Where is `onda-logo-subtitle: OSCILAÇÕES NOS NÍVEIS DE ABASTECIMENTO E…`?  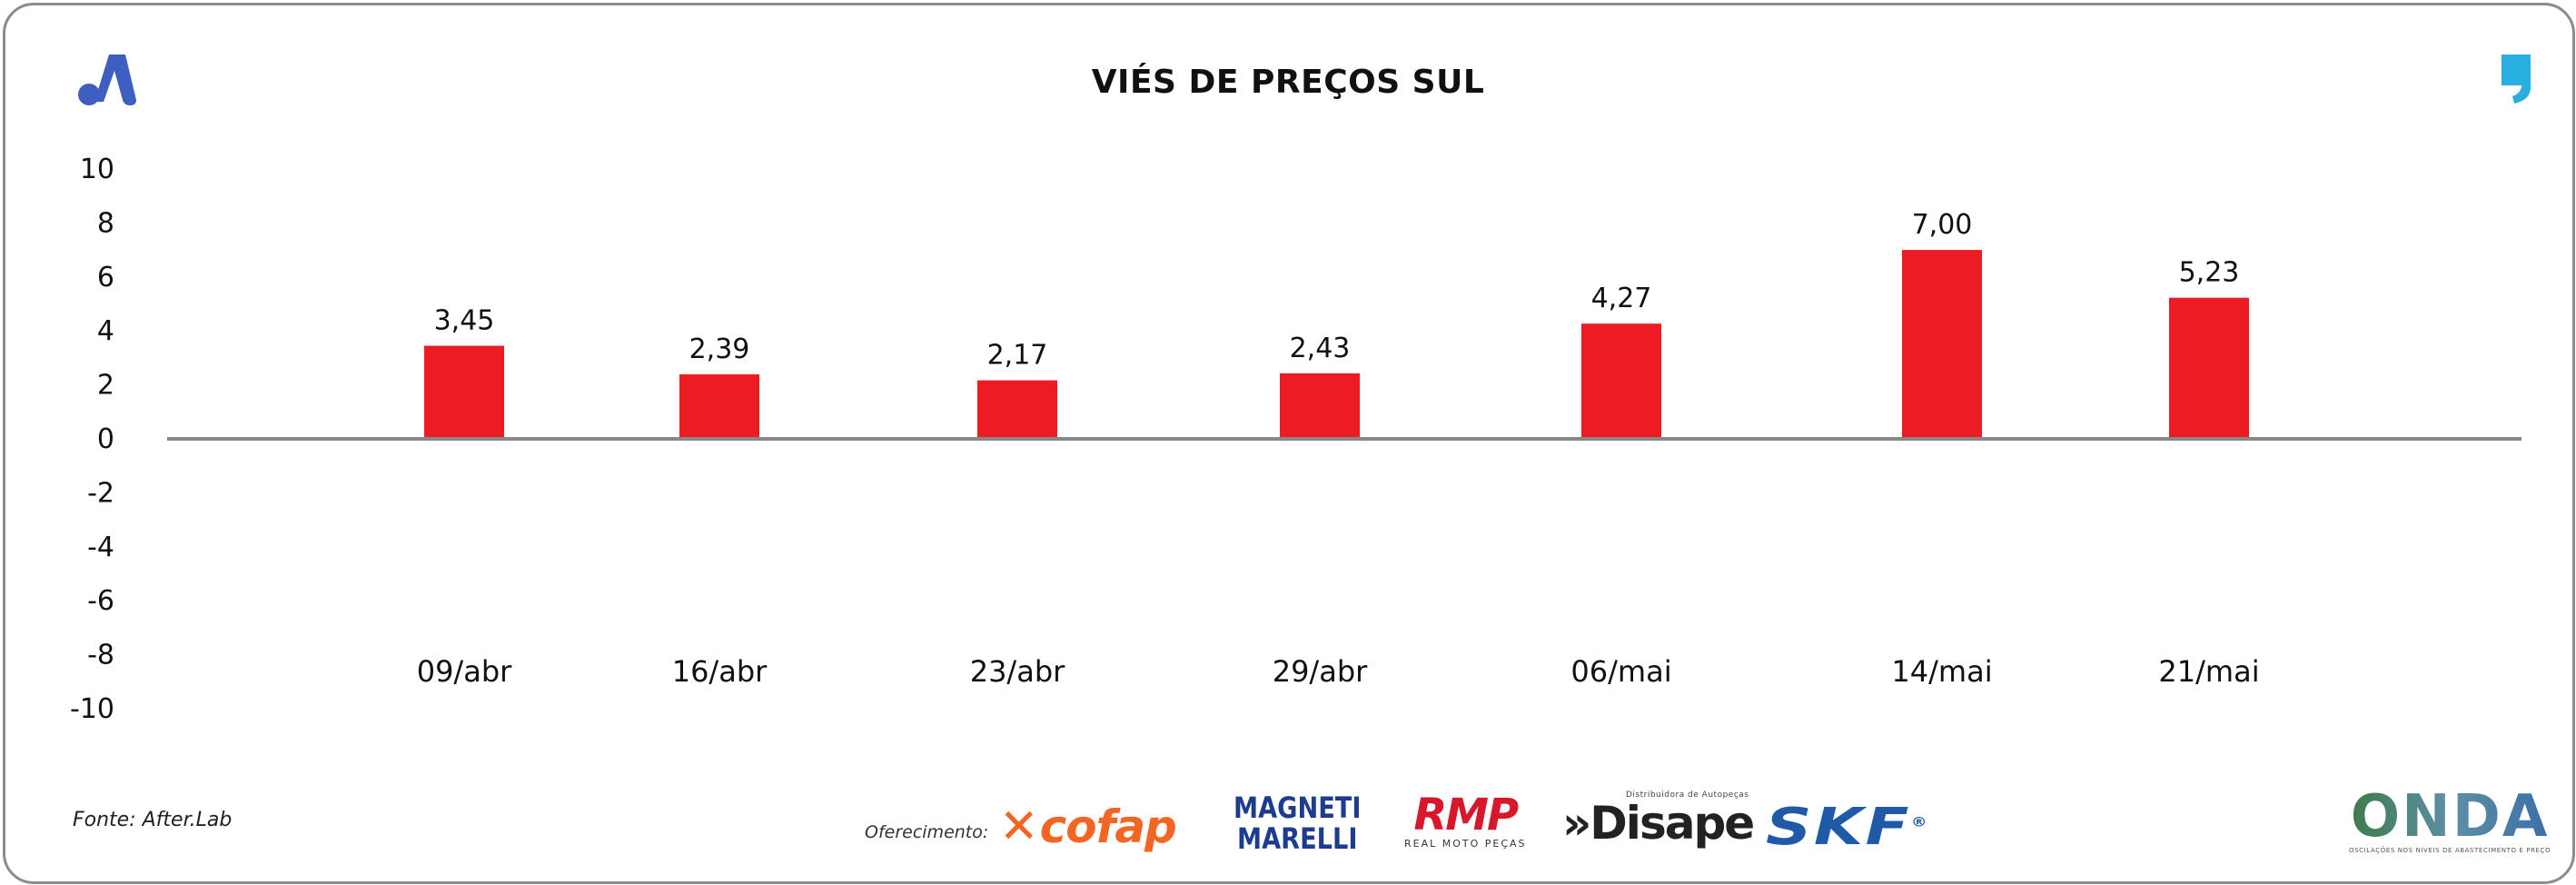
onda-logo-subtitle: OSCILAÇÕES NOS NÍVEIS DE ABASTECIMENTO E… is located at coordinates (2450, 850).